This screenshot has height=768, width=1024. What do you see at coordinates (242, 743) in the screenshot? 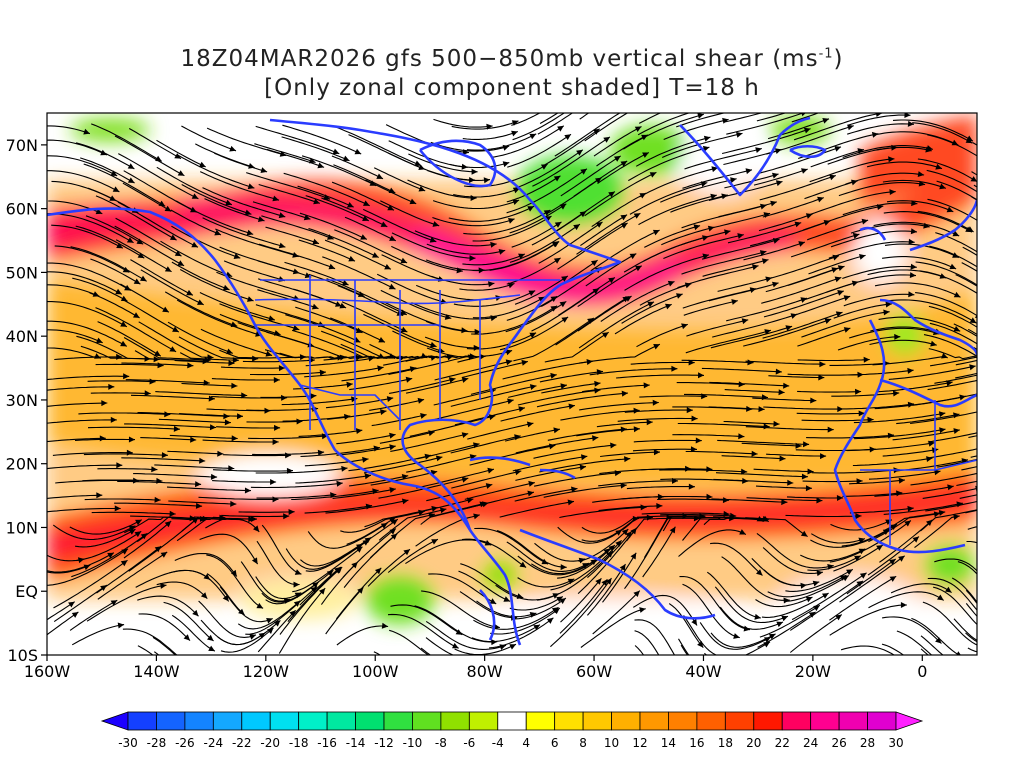
I see `colorbar-label: -22` at bounding box center [242, 743].